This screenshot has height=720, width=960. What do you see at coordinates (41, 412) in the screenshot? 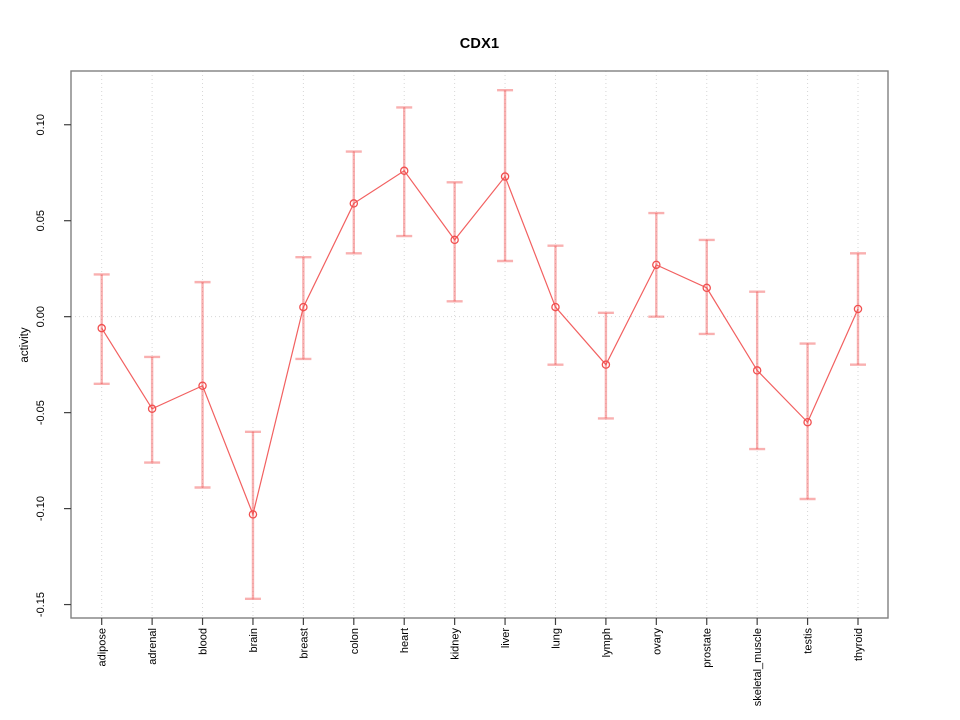
I see `y-tick-label: -0.05` at bounding box center [41, 412].